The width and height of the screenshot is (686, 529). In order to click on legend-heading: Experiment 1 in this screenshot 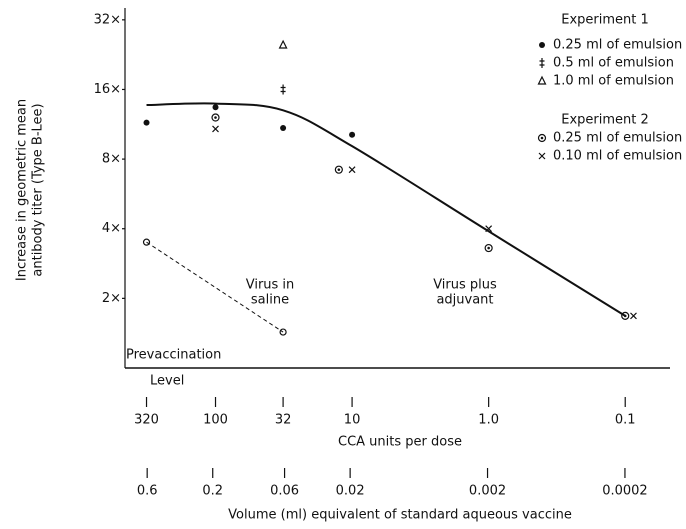, I will do `click(605, 20)`.